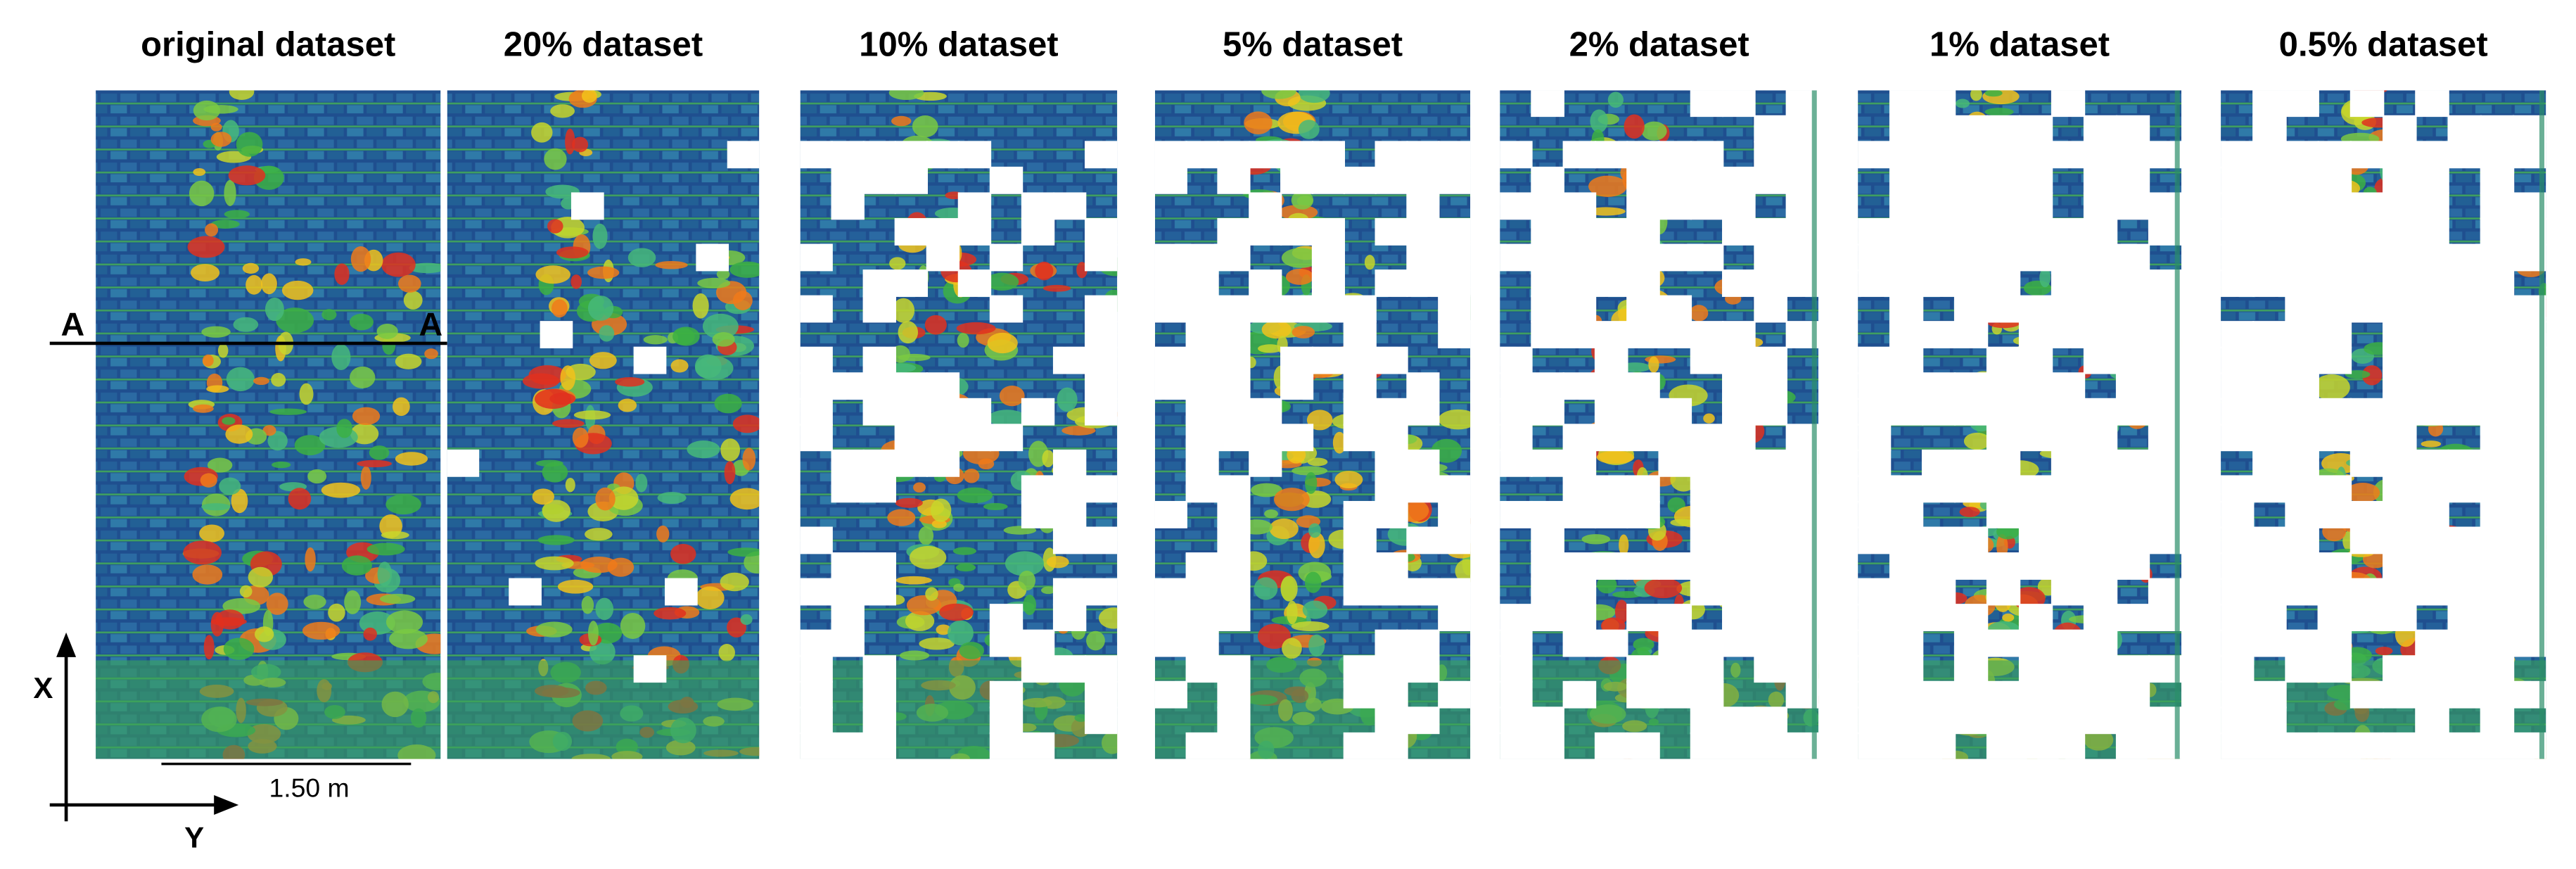 The height and width of the screenshot is (869, 2576). I want to click on wall, so click(268, 425).